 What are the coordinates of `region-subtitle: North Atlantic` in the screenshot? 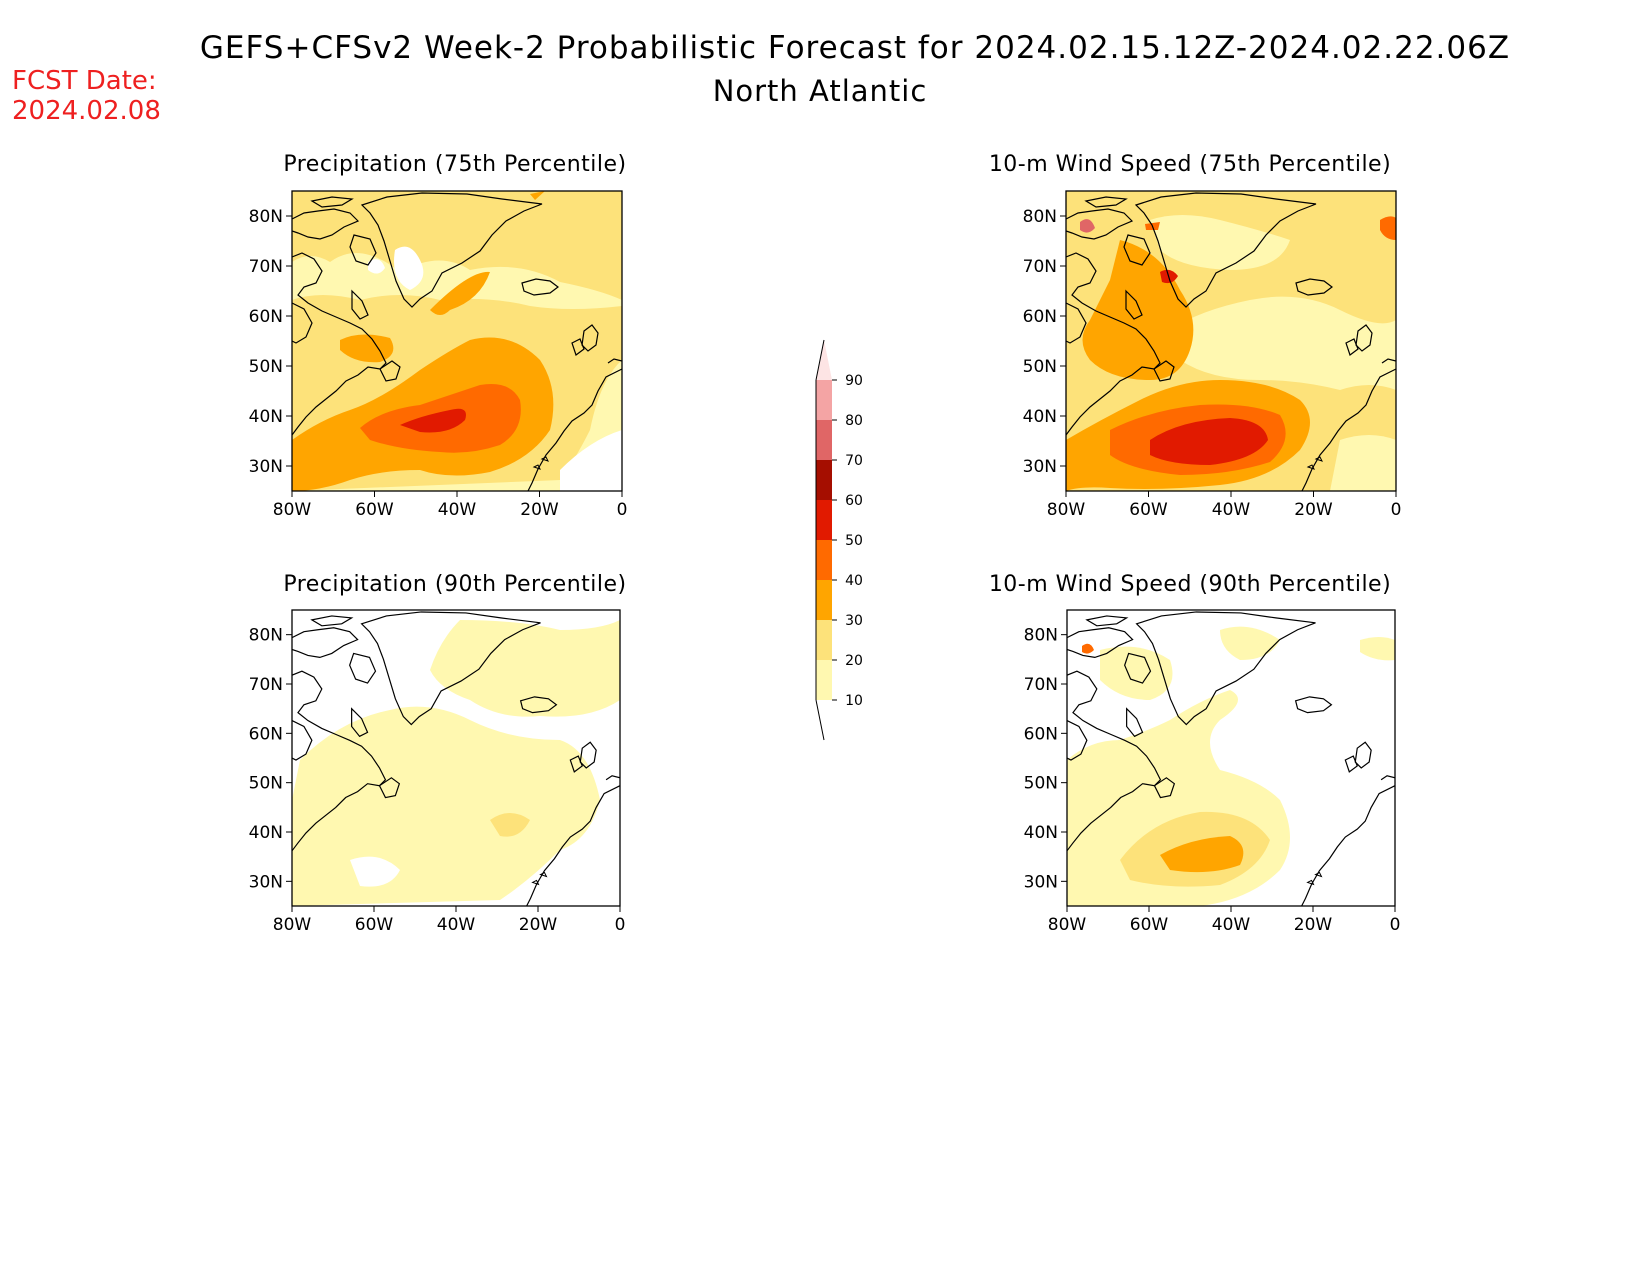 It's located at (820, 91).